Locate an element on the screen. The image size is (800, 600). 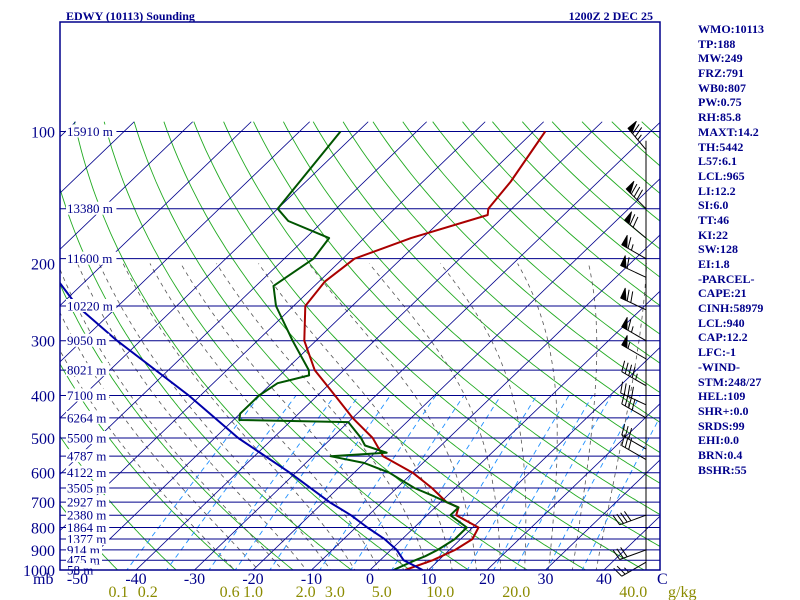
pressure-label: 600 is located at coordinates (43, 474).